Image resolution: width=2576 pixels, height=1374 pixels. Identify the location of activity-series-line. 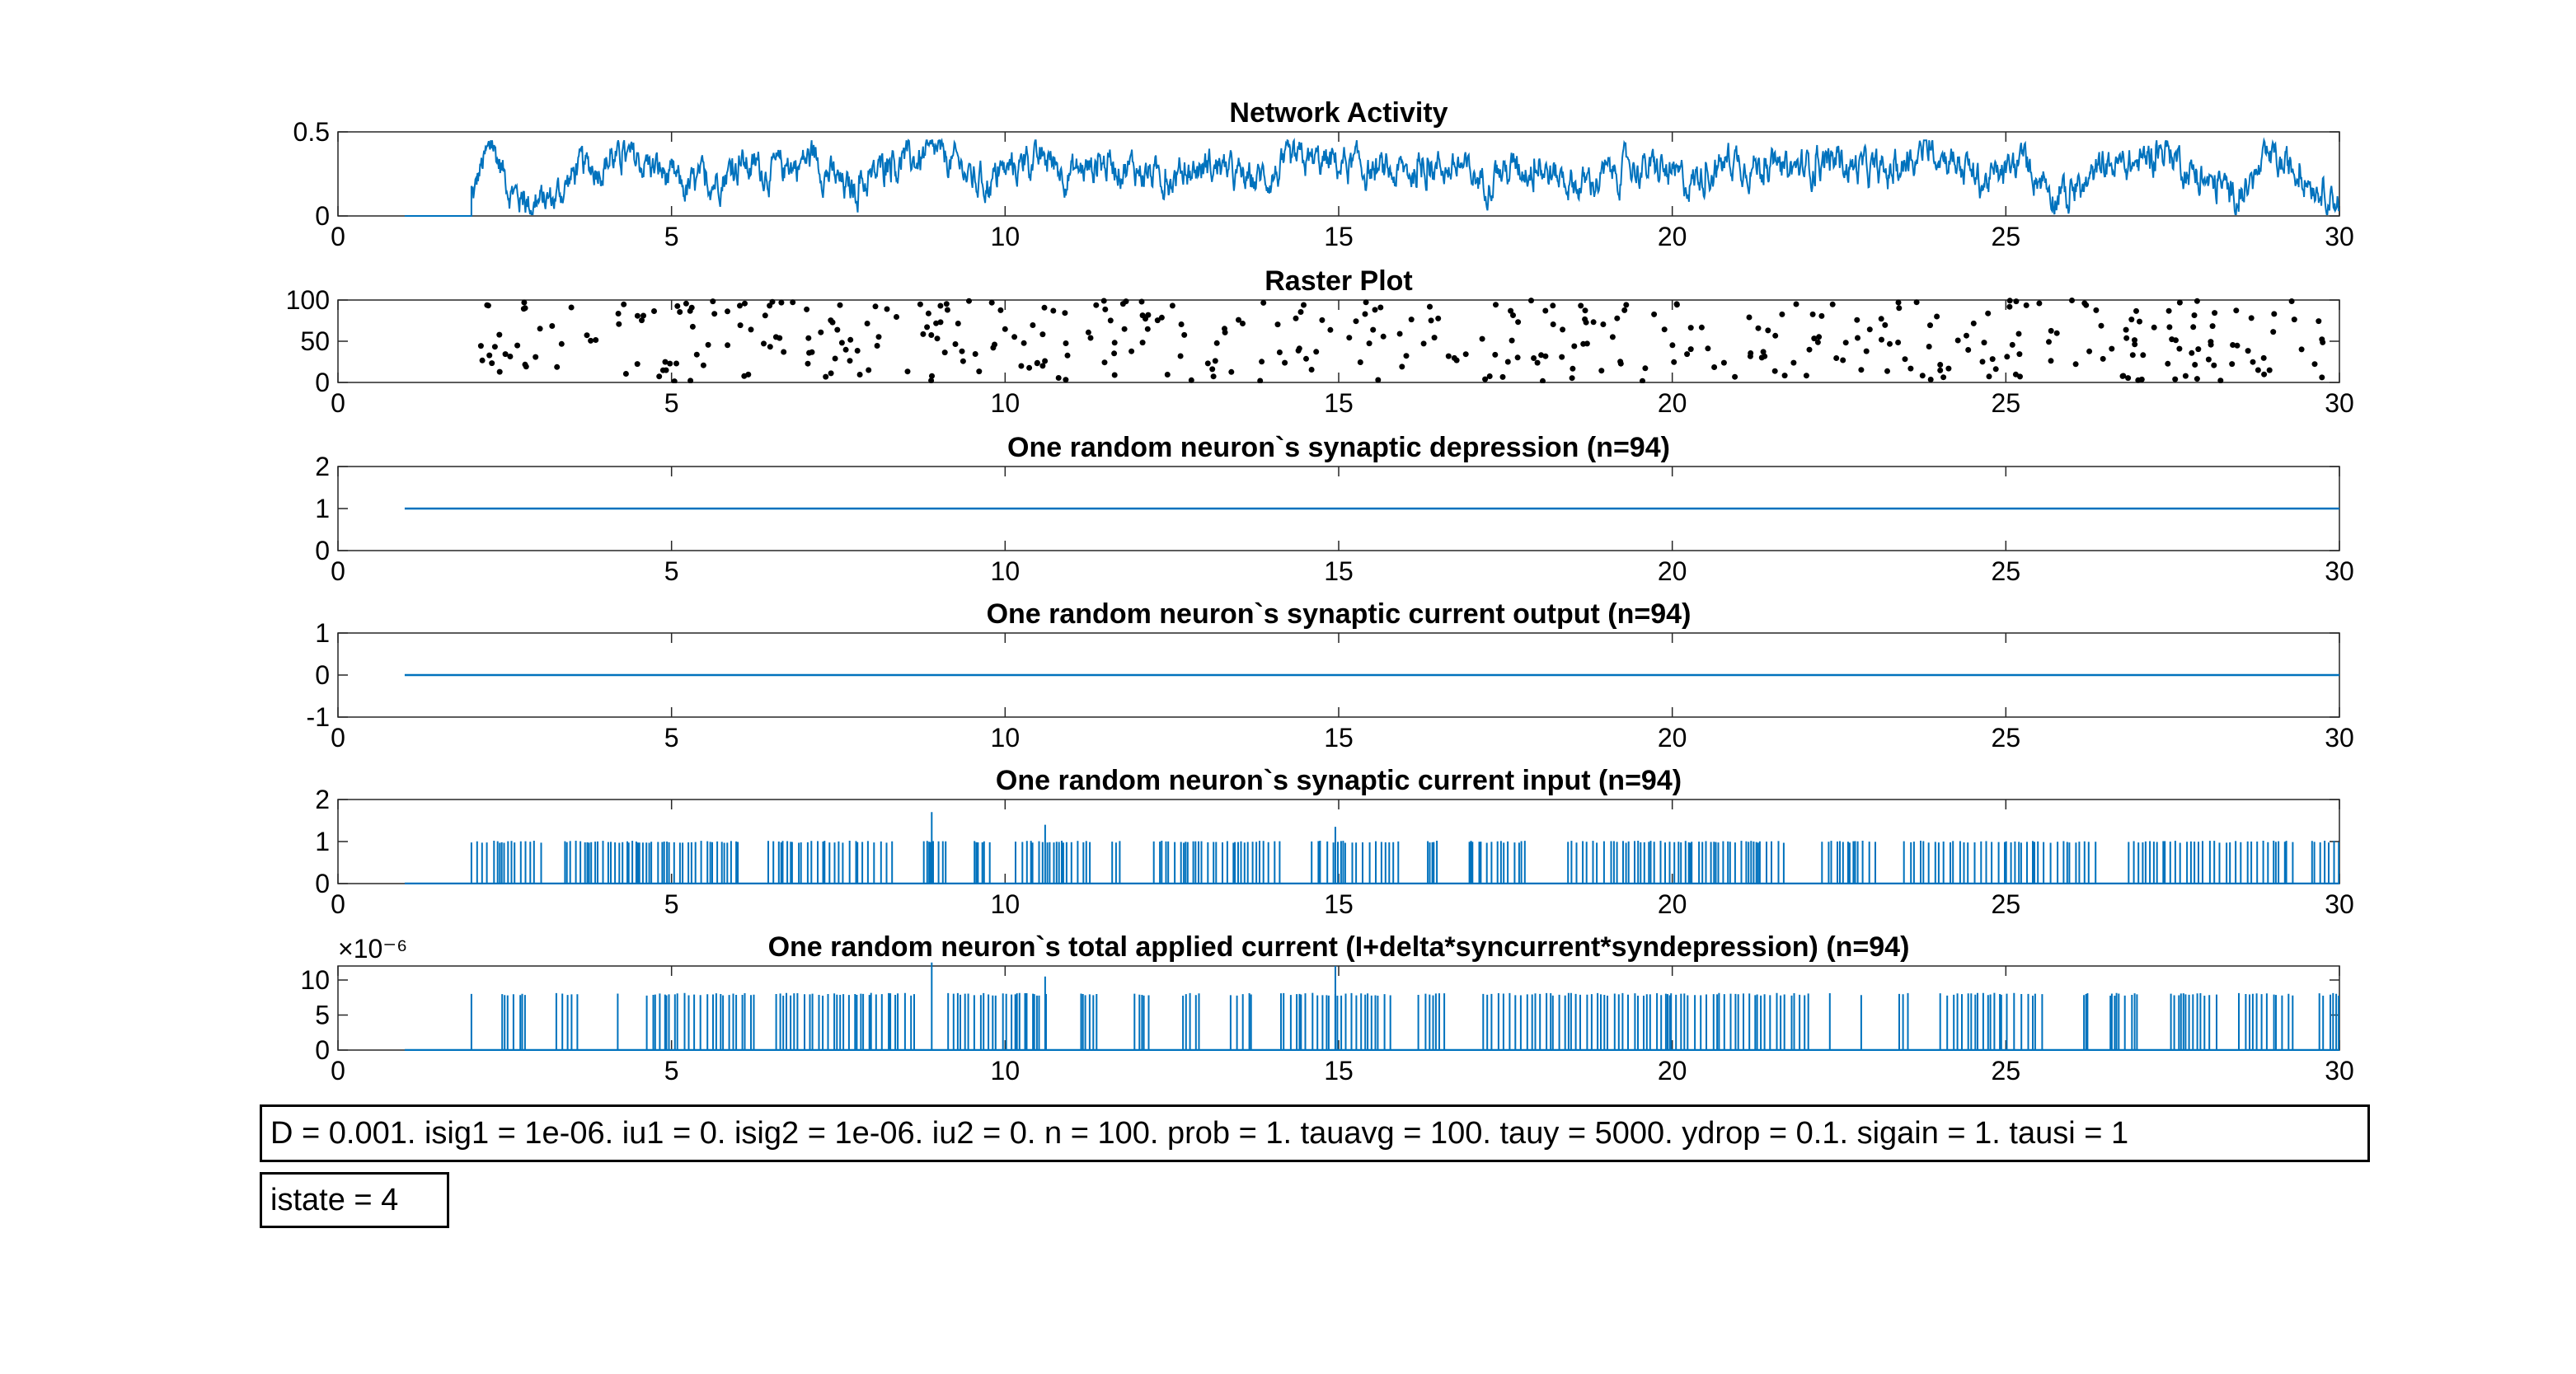
(1372, 177).